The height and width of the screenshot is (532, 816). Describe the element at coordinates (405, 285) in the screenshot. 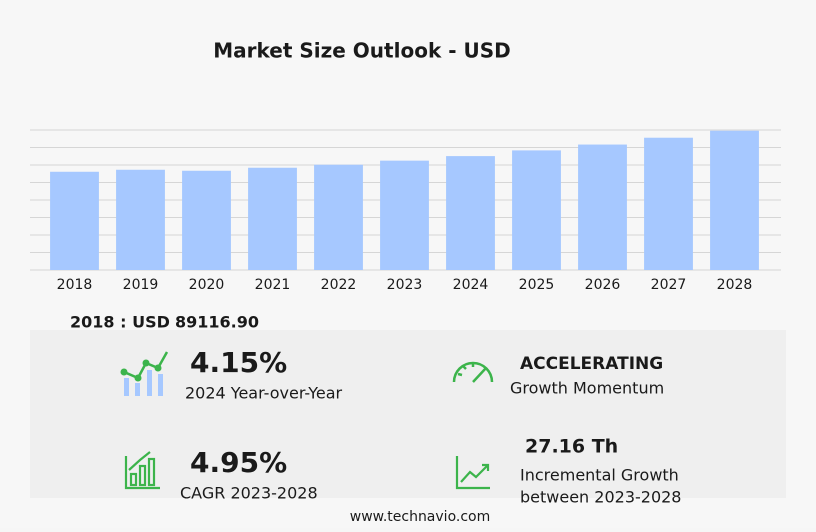

I see `x-tick-label: 2023` at that location.